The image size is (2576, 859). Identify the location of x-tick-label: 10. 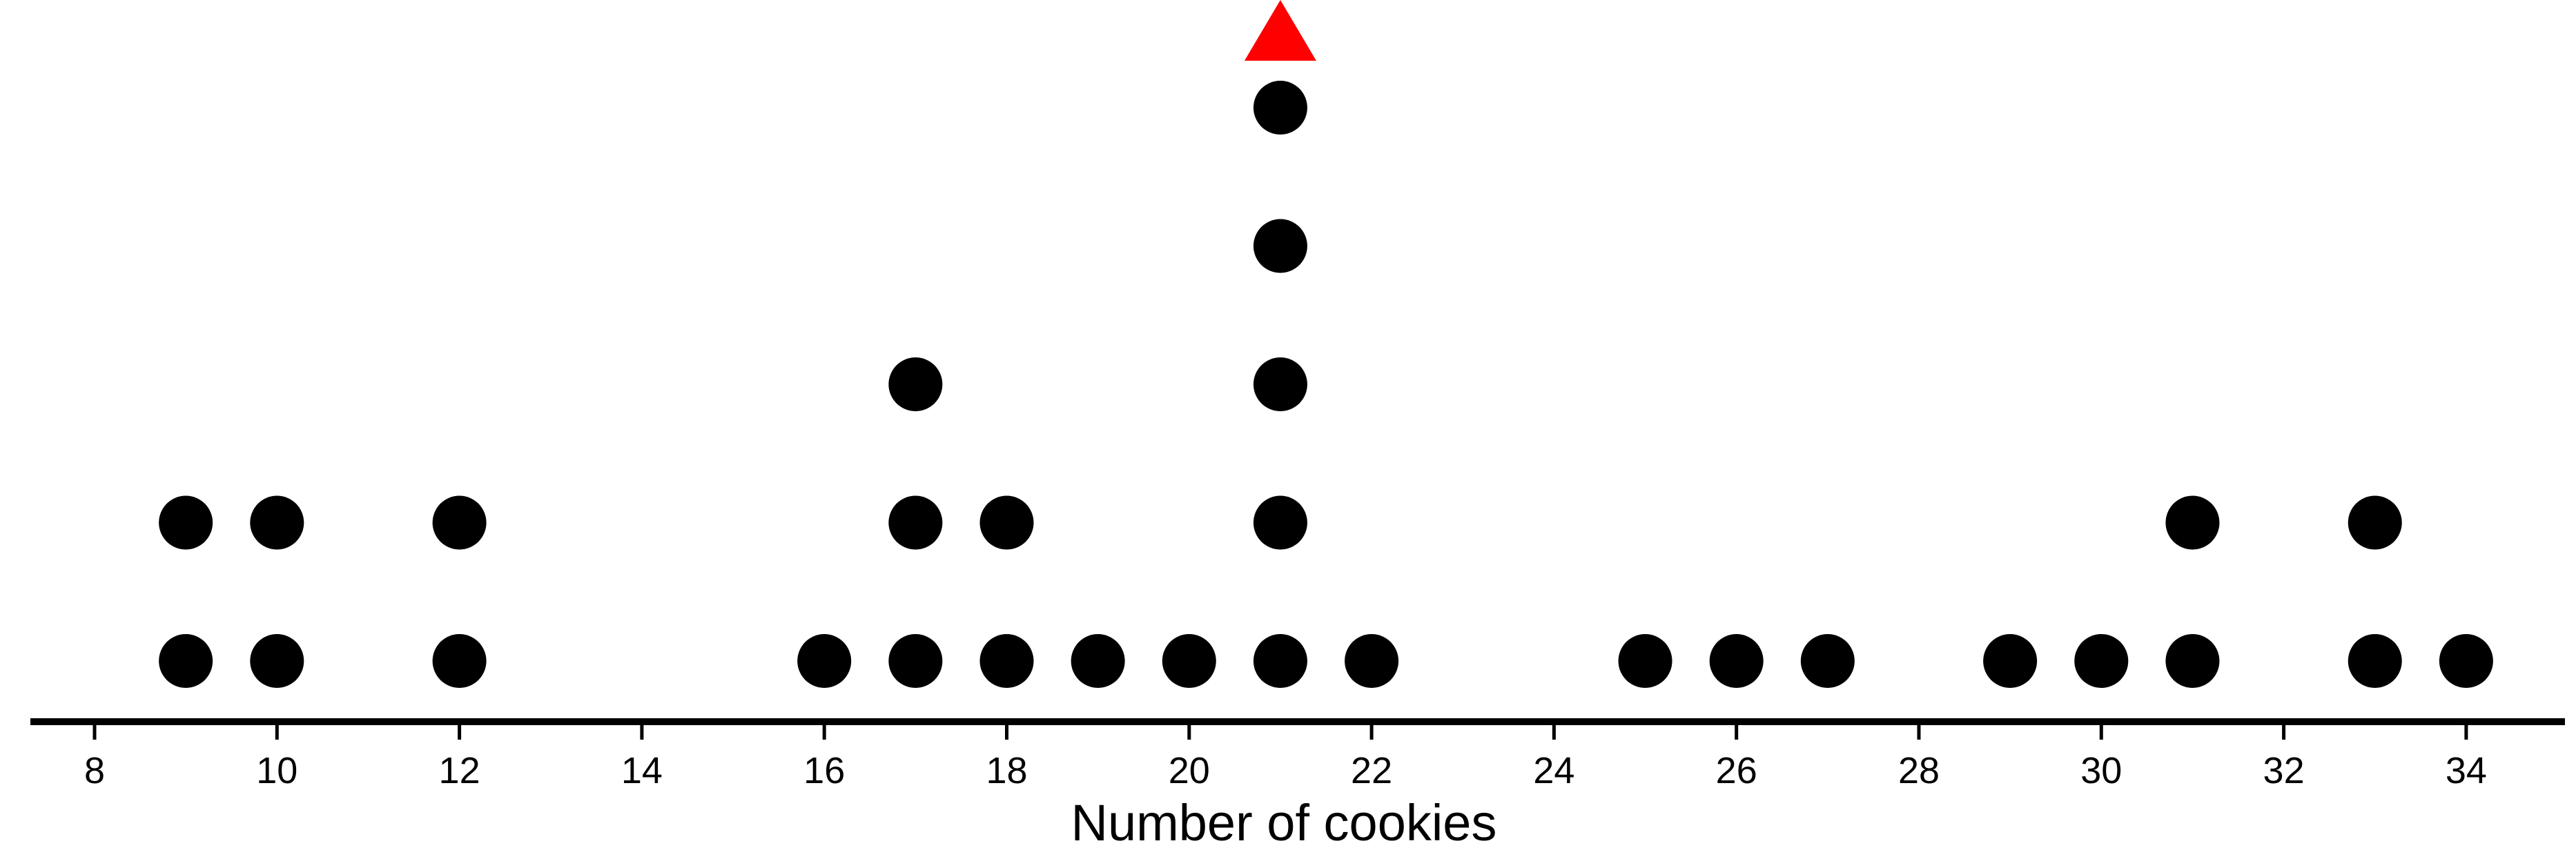
(276, 770).